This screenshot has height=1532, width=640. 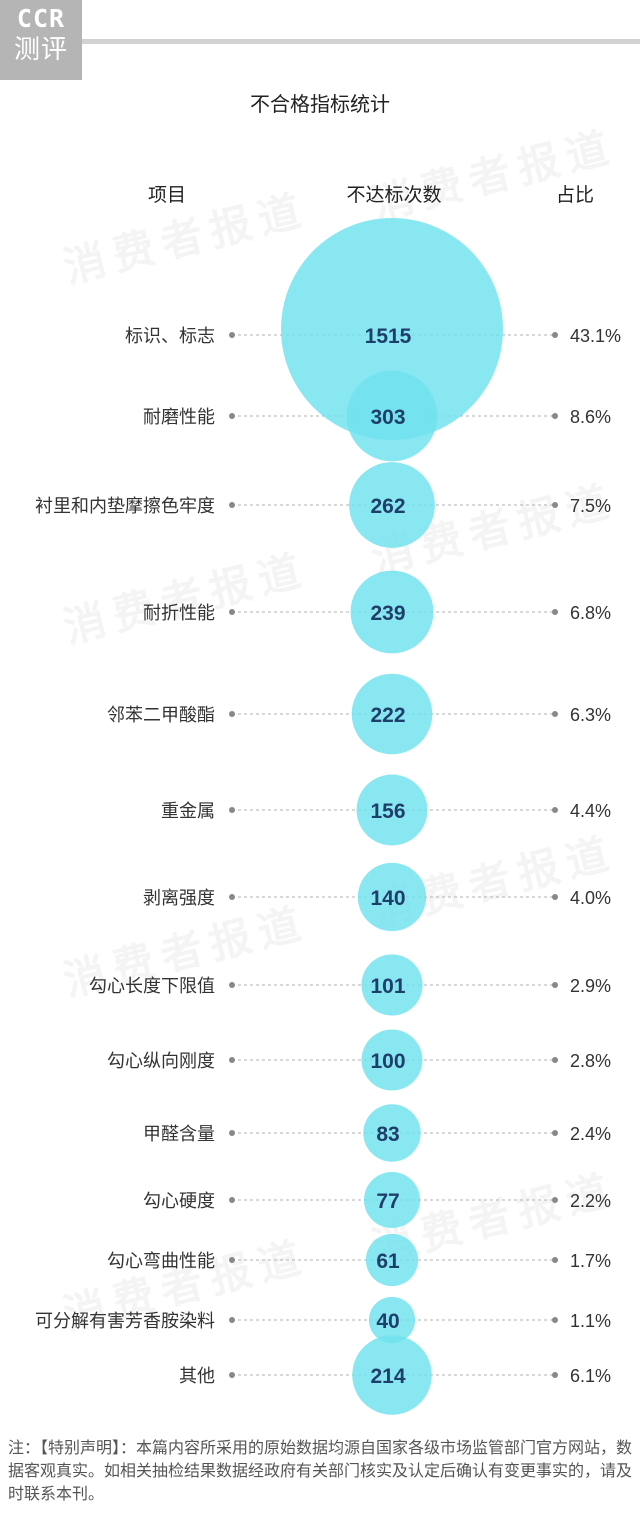 I want to click on category-label: 勾心弯曲性能, so click(x=161, y=1261).